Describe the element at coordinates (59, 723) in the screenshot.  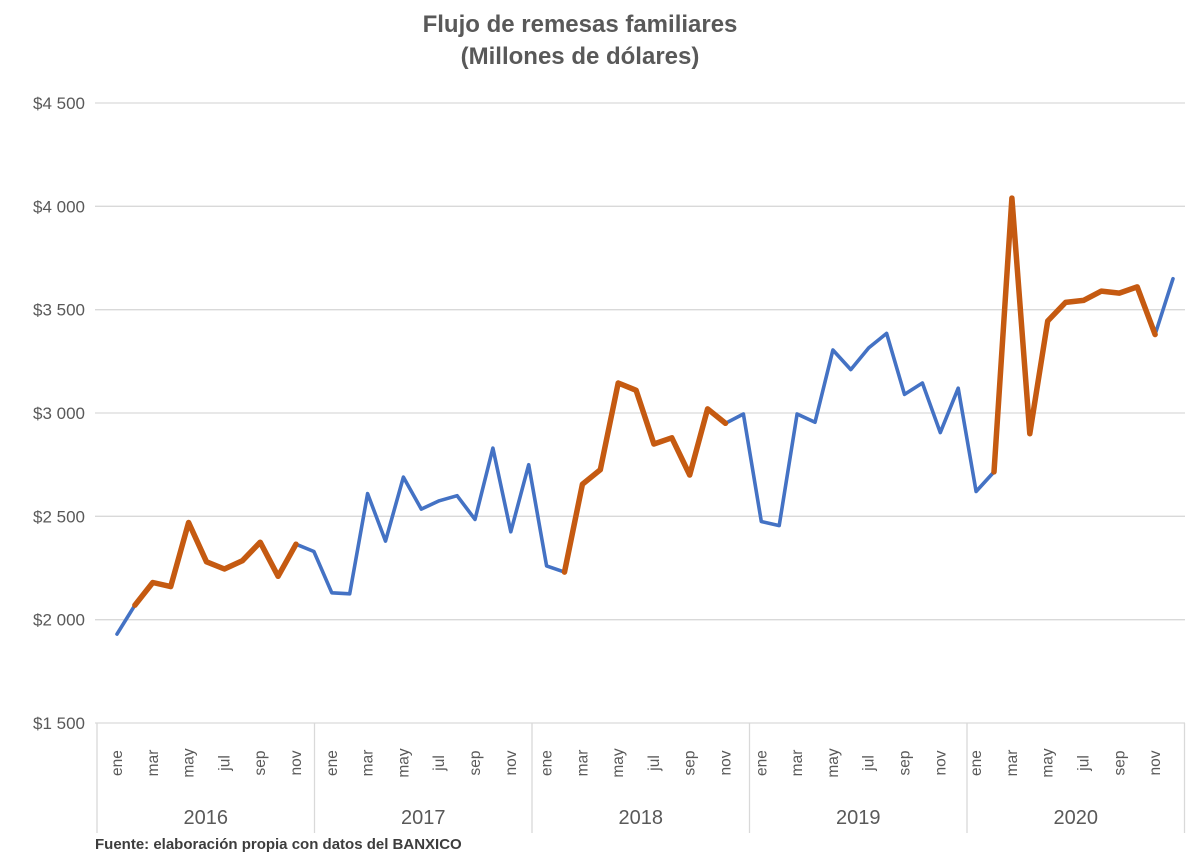
I see `y-axis-label: $1 500` at that location.